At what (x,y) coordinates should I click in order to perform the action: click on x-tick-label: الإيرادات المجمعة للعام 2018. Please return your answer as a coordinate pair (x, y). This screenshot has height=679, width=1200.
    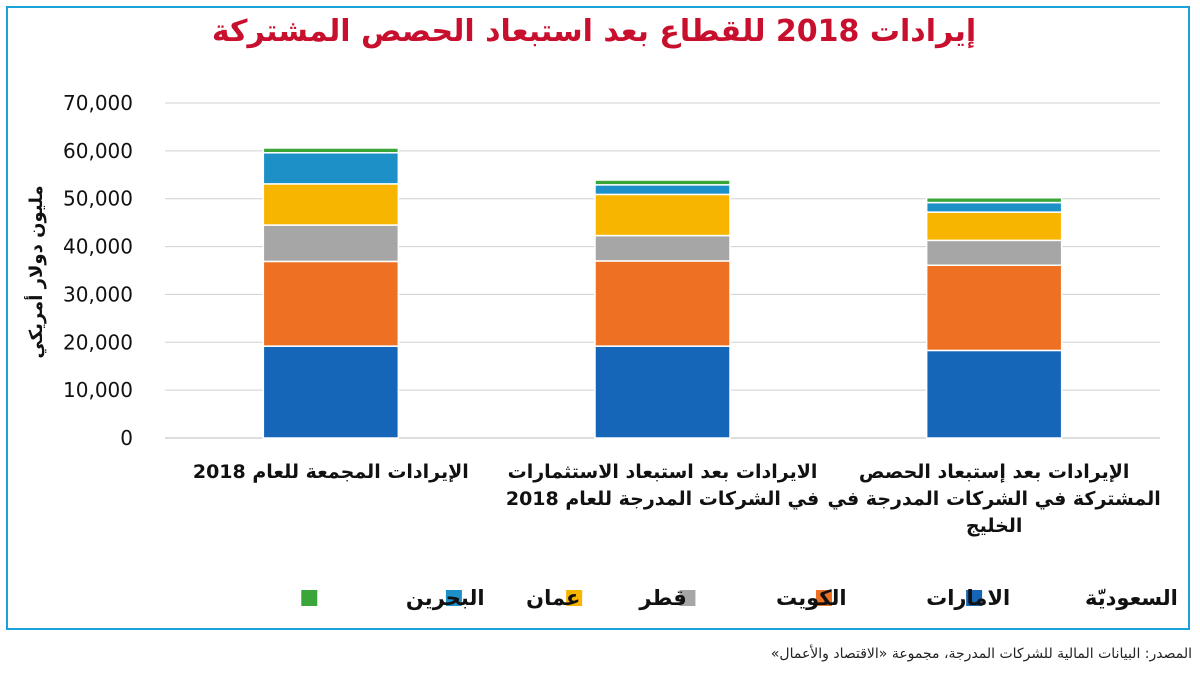
    Looking at the image, I should click on (331, 472).